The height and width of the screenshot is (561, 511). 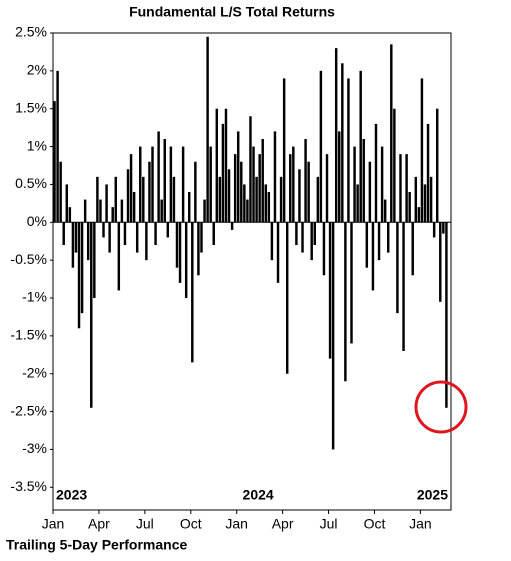 I want to click on year-label: 2023, so click(x=71, y=495).